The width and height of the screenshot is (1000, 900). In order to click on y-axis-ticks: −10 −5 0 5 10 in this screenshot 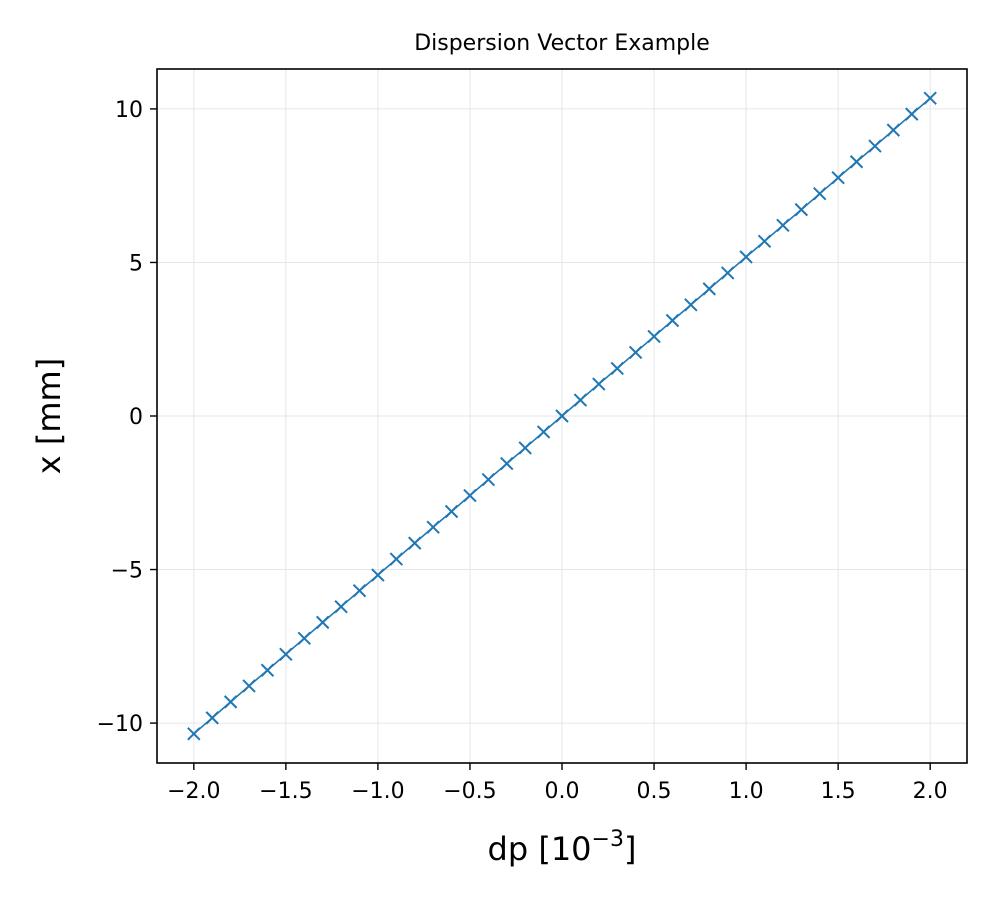, I will do `click(127, 417)`.